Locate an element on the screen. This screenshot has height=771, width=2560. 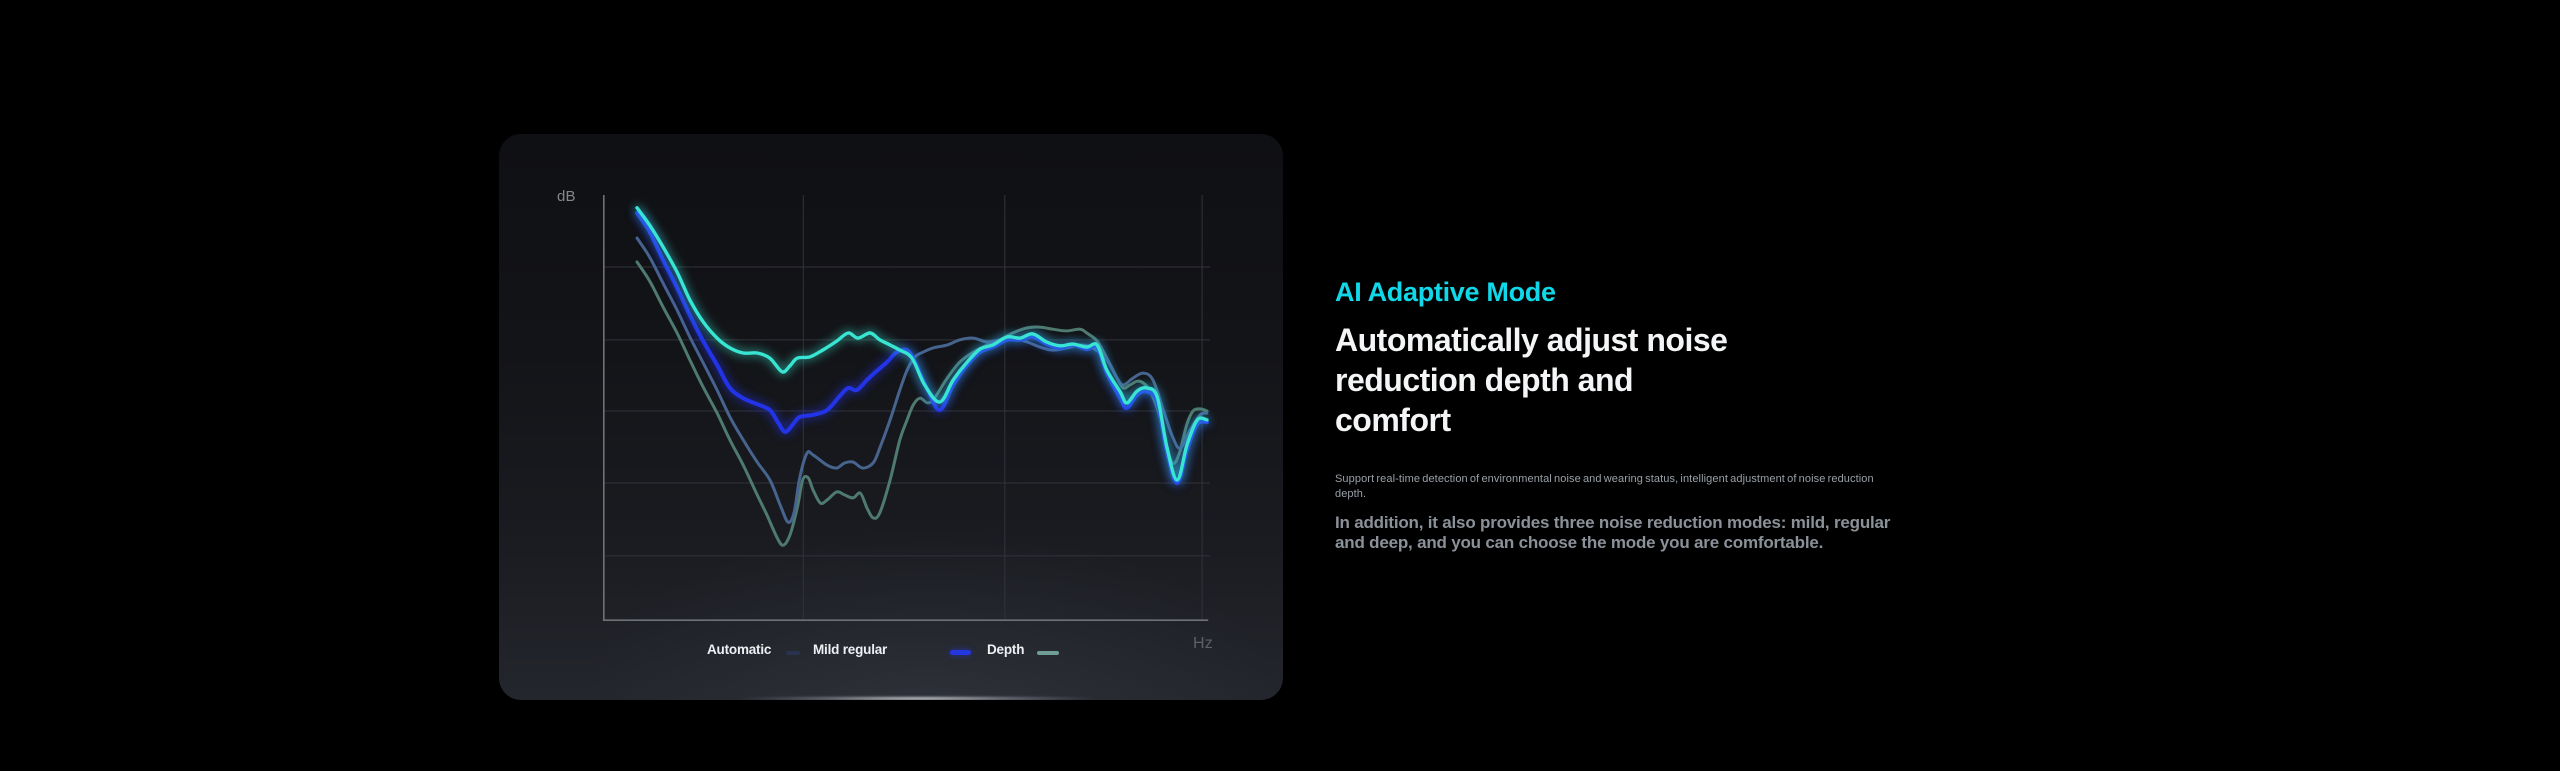
y-axis-label: dB is located at coordinates (566, 196).